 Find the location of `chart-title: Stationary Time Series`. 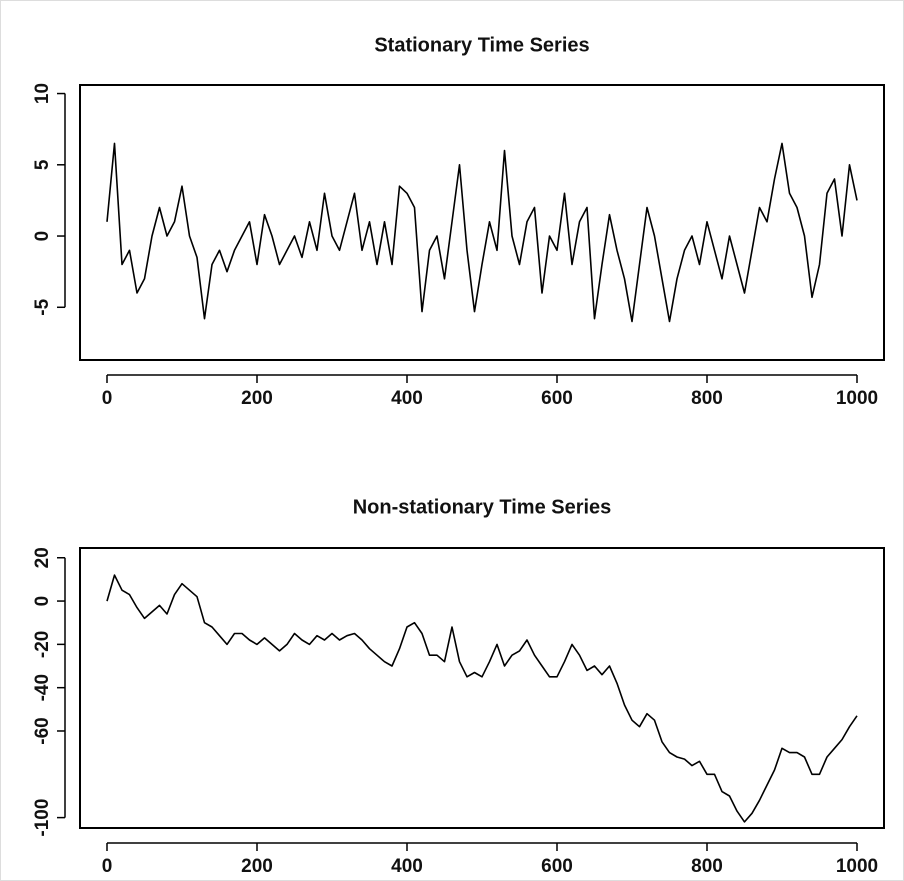

chart-title: Stationary Time Series is located at coordinates (481, 45).